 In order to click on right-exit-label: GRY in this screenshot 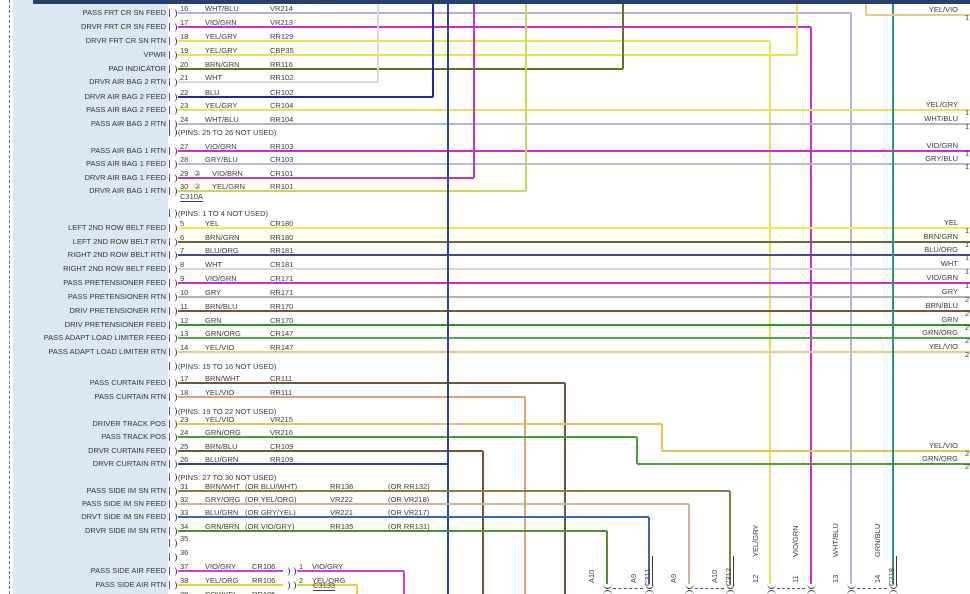, I will do `click(949, 291)`.